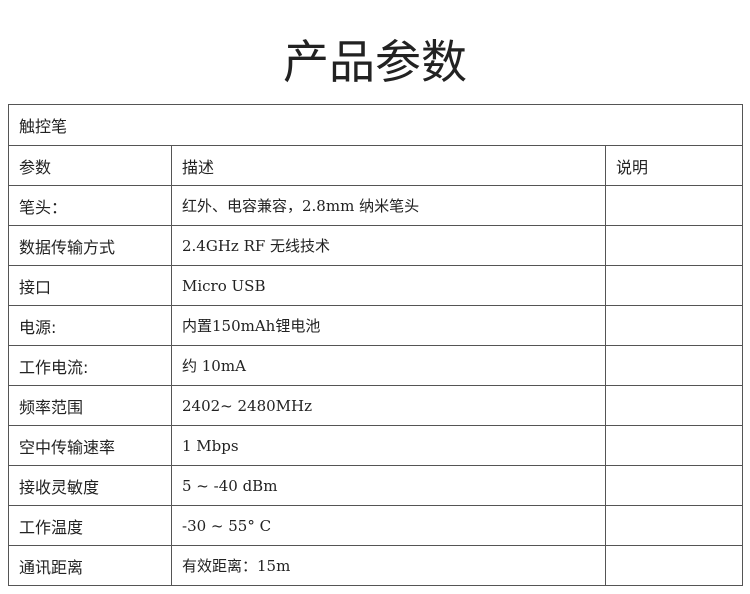  I want to click on table-row: 工作电流: 约 10mA, so click(375, 365).